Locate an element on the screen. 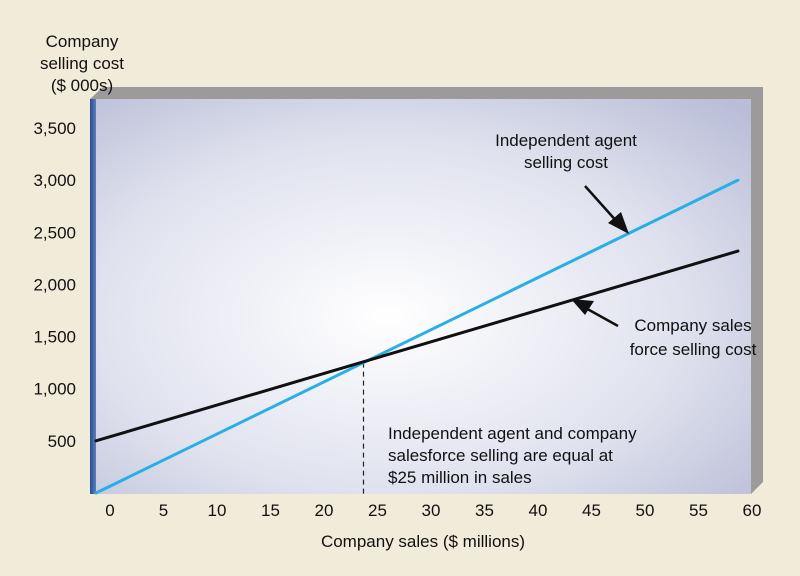 The height and width of the screenshot is (576, 800). x-tick-label: 55 is located at coordinates (698, 510).